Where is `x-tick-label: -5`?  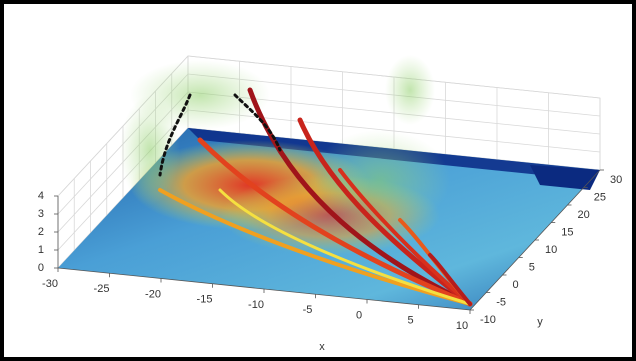 x-tick-label: -5 is located at coordinates (308, 310).